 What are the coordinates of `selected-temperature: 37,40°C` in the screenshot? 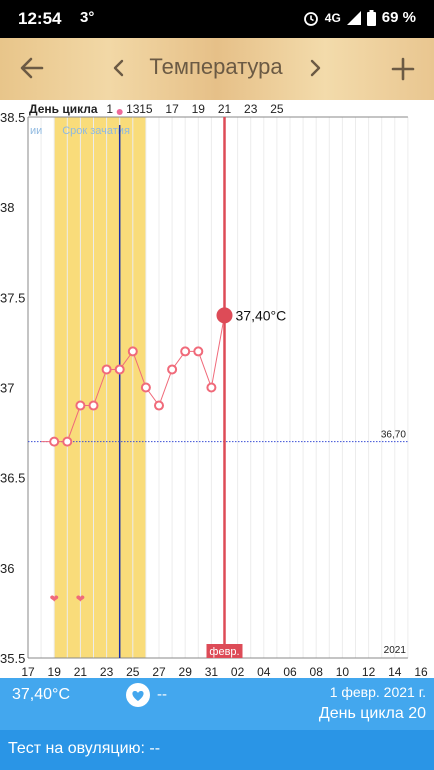 It's located at (41, 694).